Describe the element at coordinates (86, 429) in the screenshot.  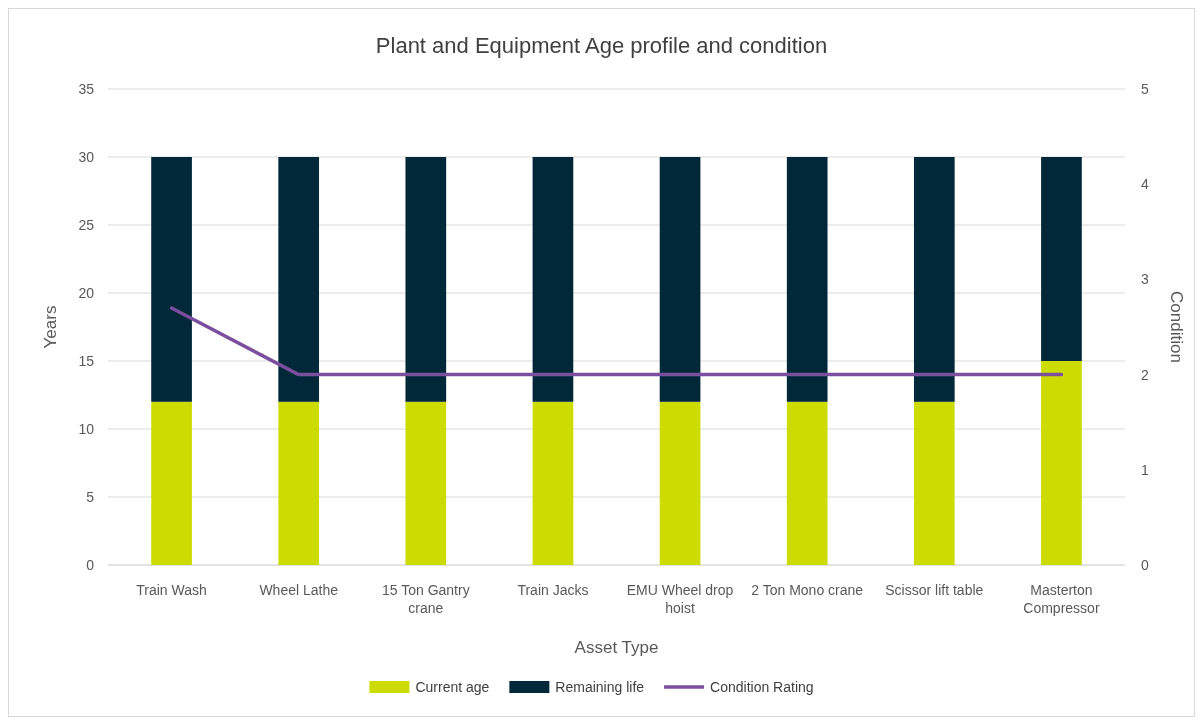
I see `y-tick-label: 10` at that location.